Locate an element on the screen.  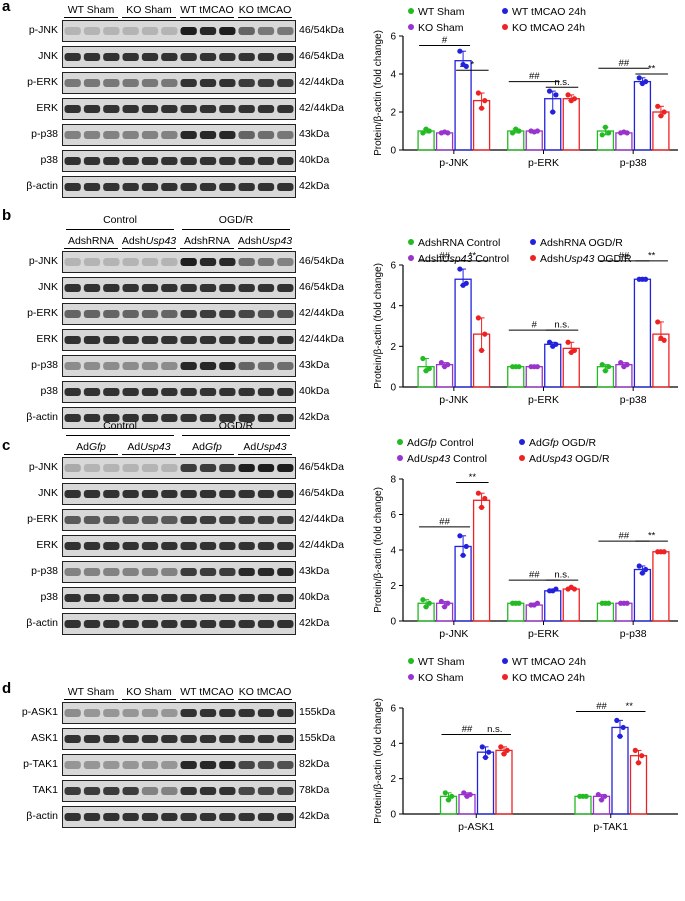
blot-row: p-ERK 42/44kDa is located at coordinates (180, 314).